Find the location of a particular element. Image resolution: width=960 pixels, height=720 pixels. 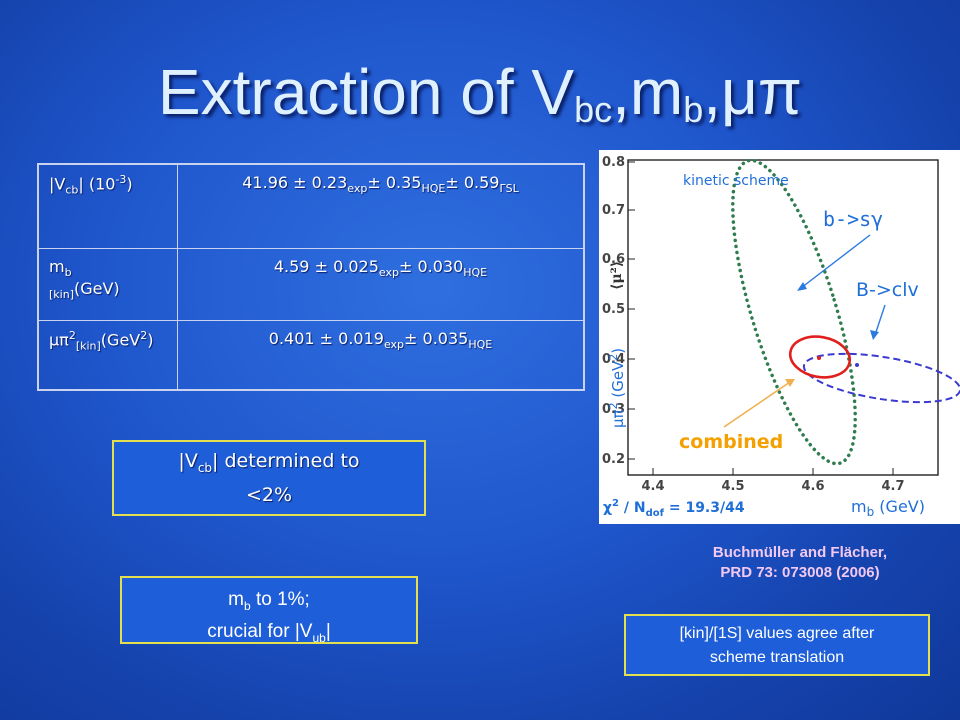

table-row: mb [kin](GeV) 4.59 ± 0.025exp± 0.030HQE is located at coordinates (311, 284).